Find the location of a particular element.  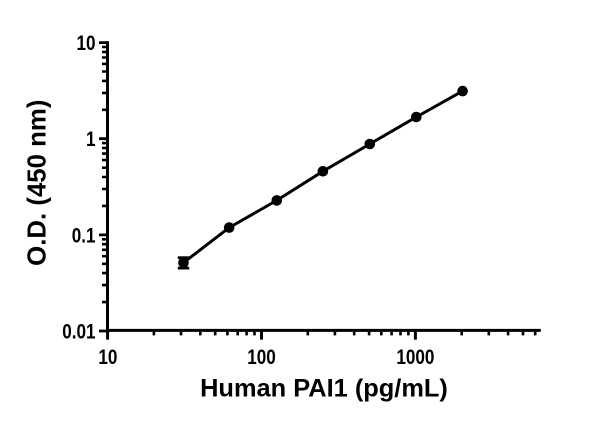

svg-text: 1000 is located at coordinates (415, 357).